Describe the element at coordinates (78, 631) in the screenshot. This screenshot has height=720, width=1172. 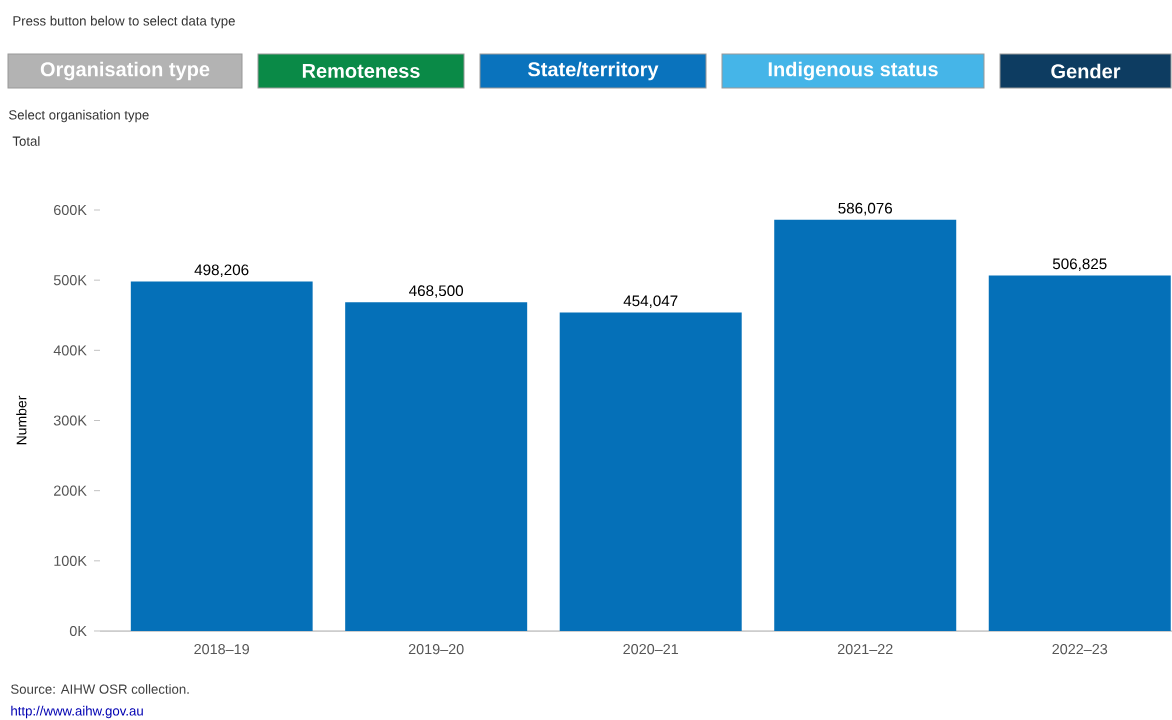
I see `y-tick-label: 0K` at that location.